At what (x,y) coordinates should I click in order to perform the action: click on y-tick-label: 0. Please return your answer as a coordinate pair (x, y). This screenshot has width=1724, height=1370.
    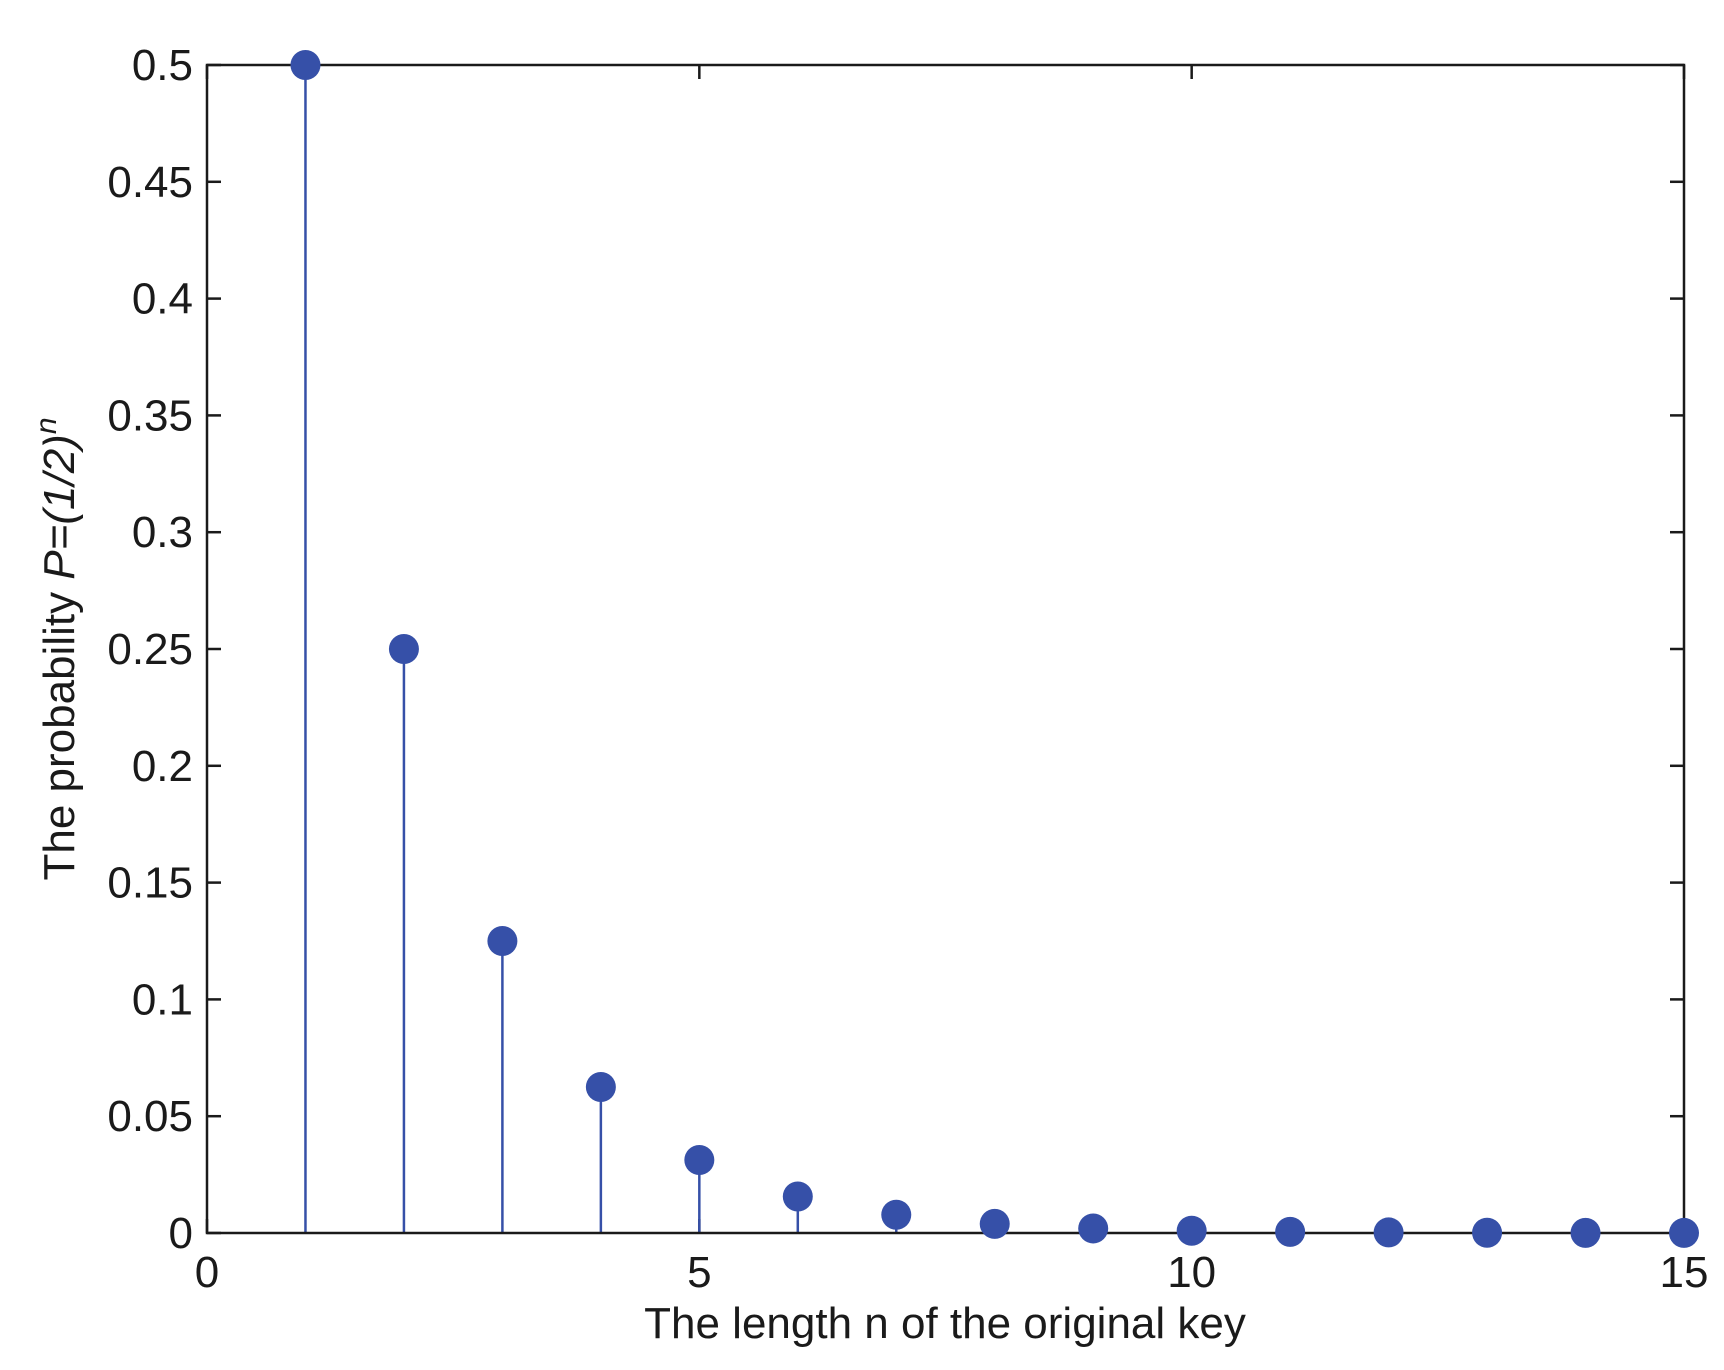
    Looking at the image, I should click on (181, 1233).